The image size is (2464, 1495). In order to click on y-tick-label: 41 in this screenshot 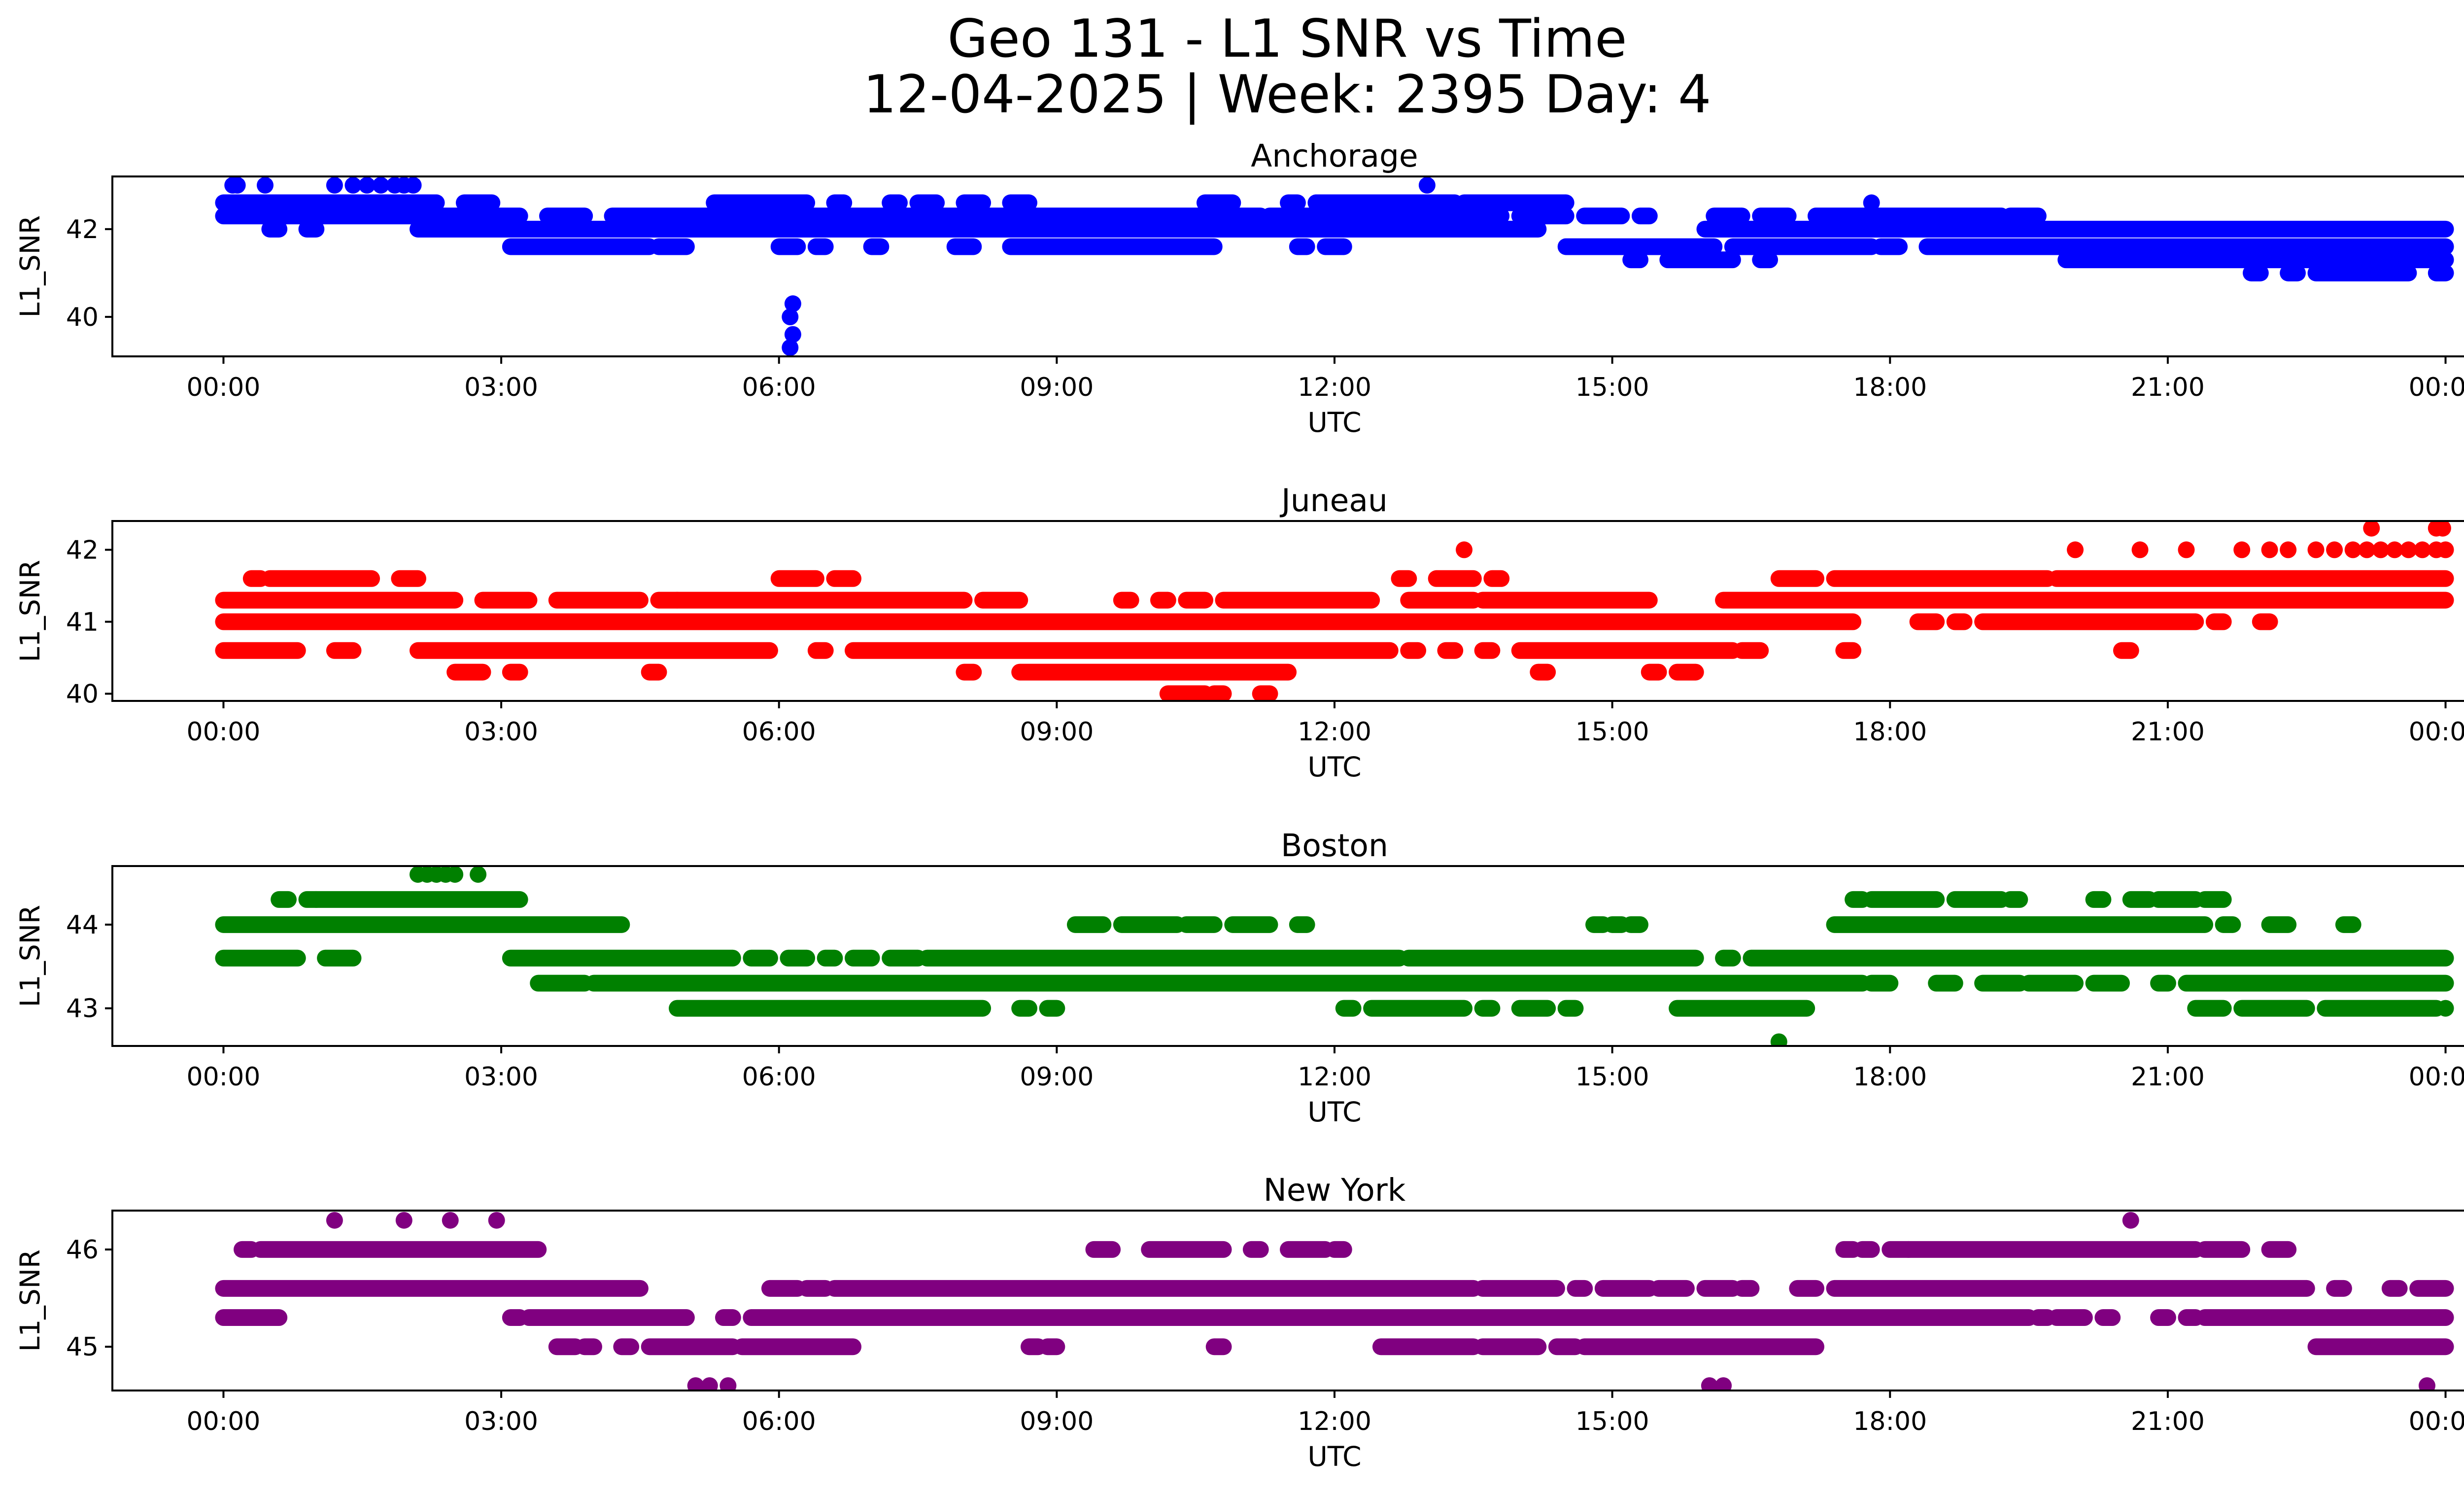, I will do `click(82, 622)`.